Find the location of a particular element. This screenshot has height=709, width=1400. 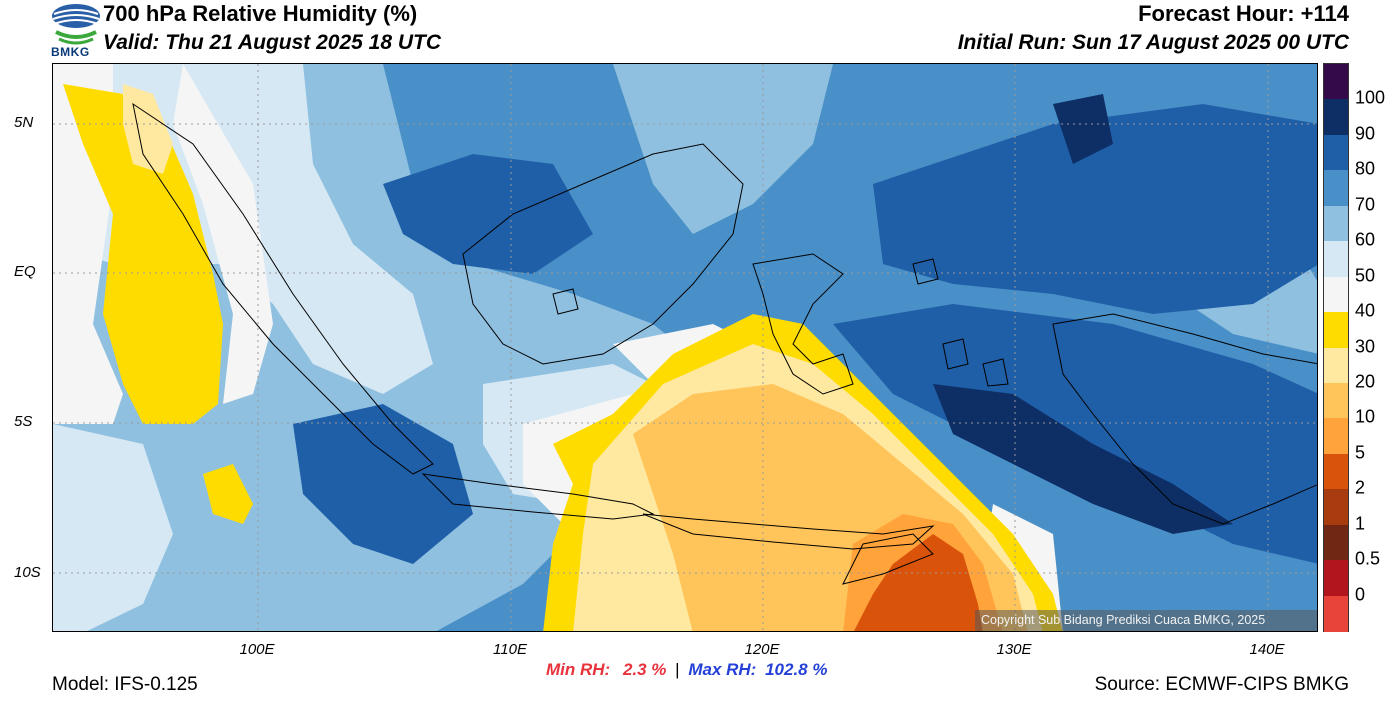

colorbar-label: 0.5 is located at coordinates (1368, 558).